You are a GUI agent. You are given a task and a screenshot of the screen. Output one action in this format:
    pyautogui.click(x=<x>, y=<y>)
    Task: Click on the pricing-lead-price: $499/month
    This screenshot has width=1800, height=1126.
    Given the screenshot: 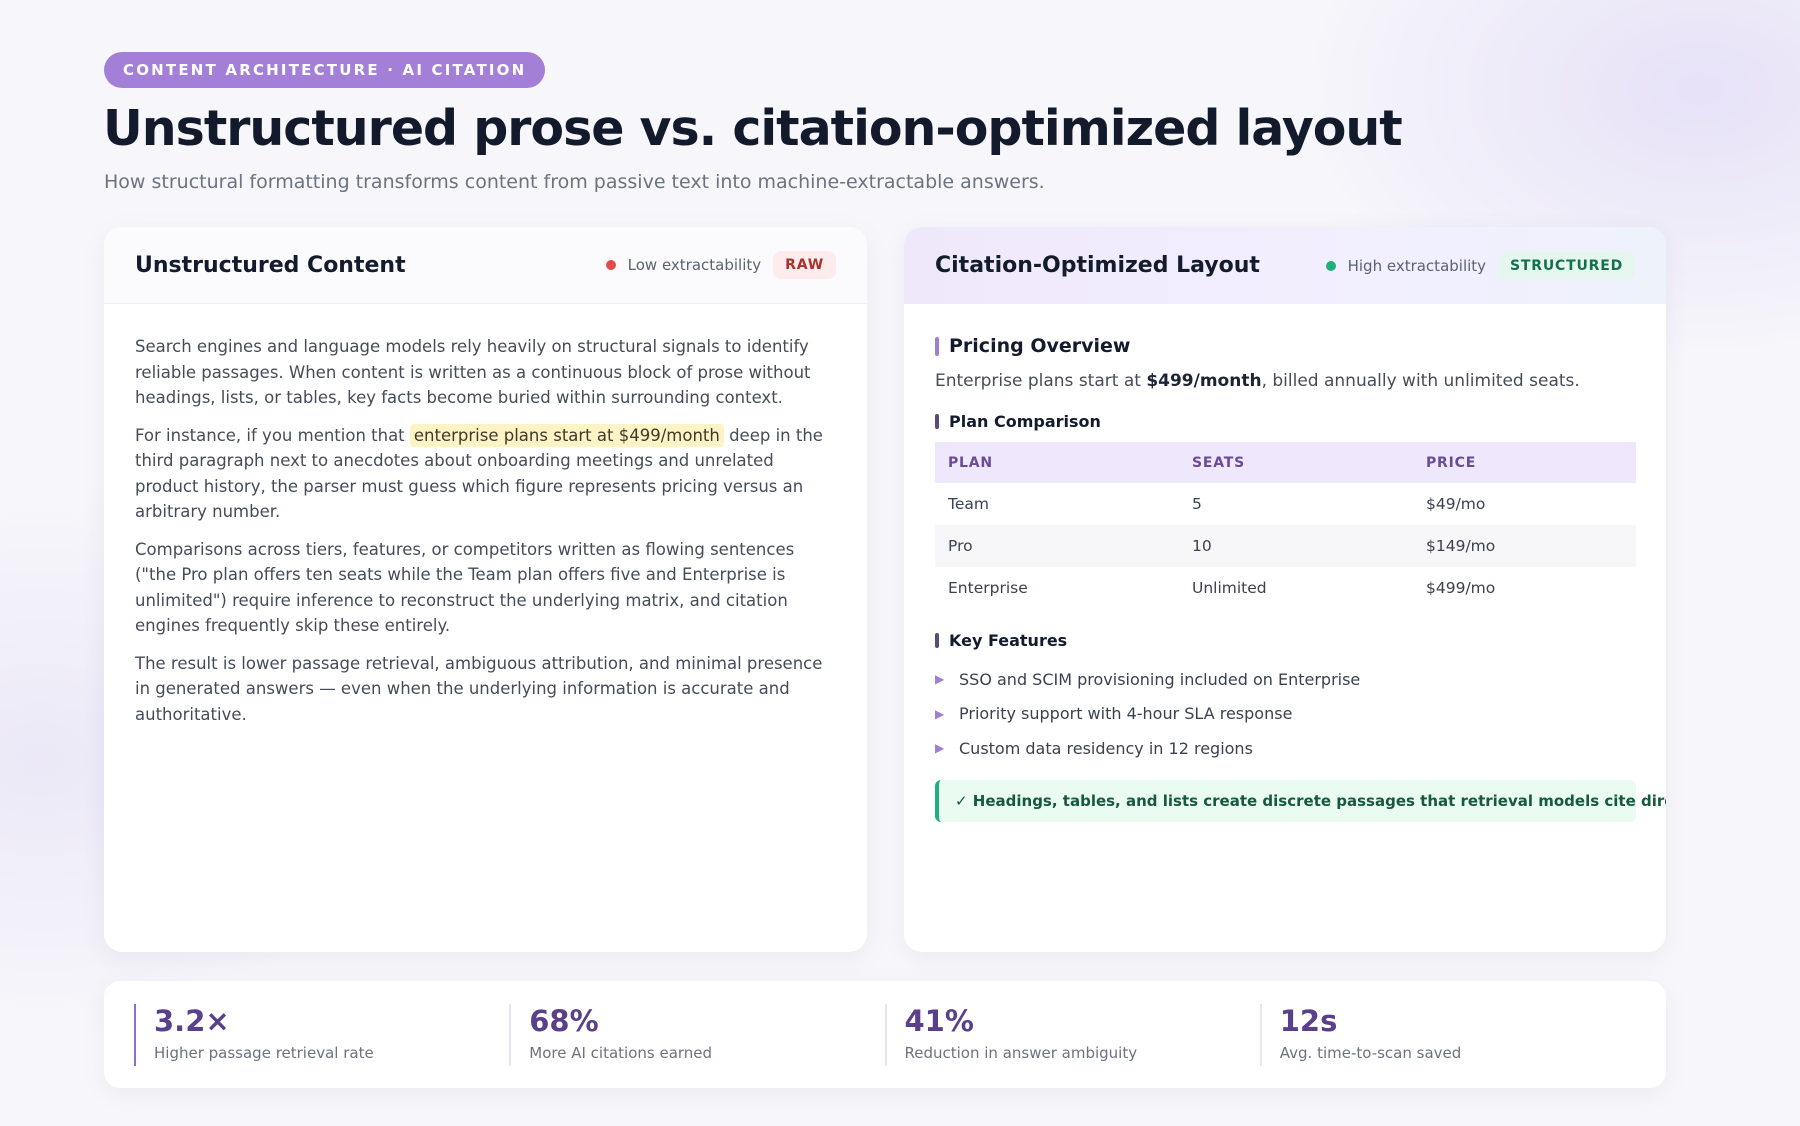 What is the action you would take?
    pyautogui.click(x=1204, y=381)
    